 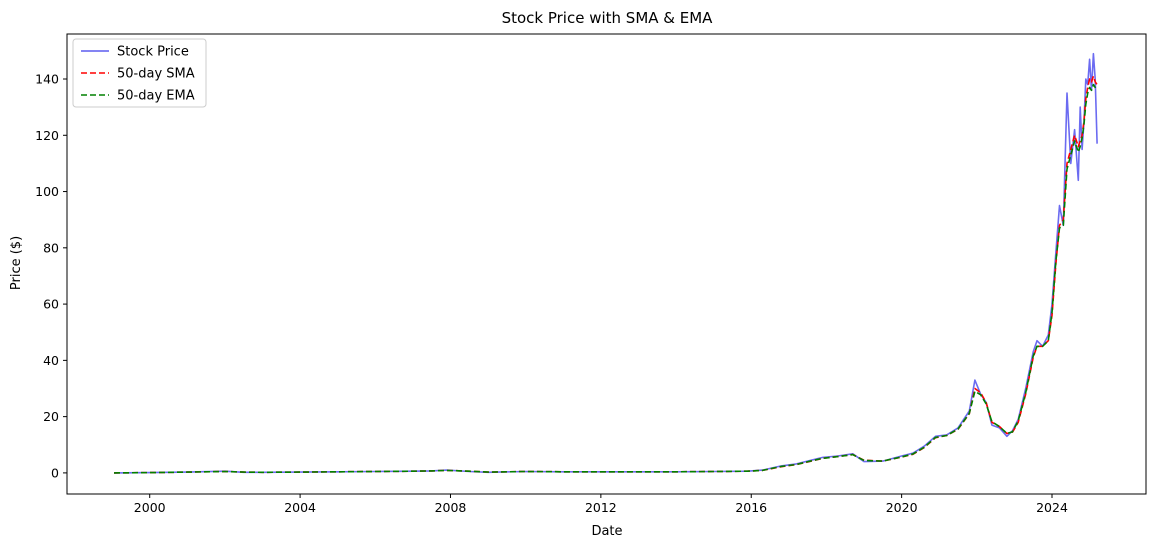 What do you see at coordinates (51, 416) in the screenshot?
I see `y-tick-label: 20` at bounding box center [51, 416].